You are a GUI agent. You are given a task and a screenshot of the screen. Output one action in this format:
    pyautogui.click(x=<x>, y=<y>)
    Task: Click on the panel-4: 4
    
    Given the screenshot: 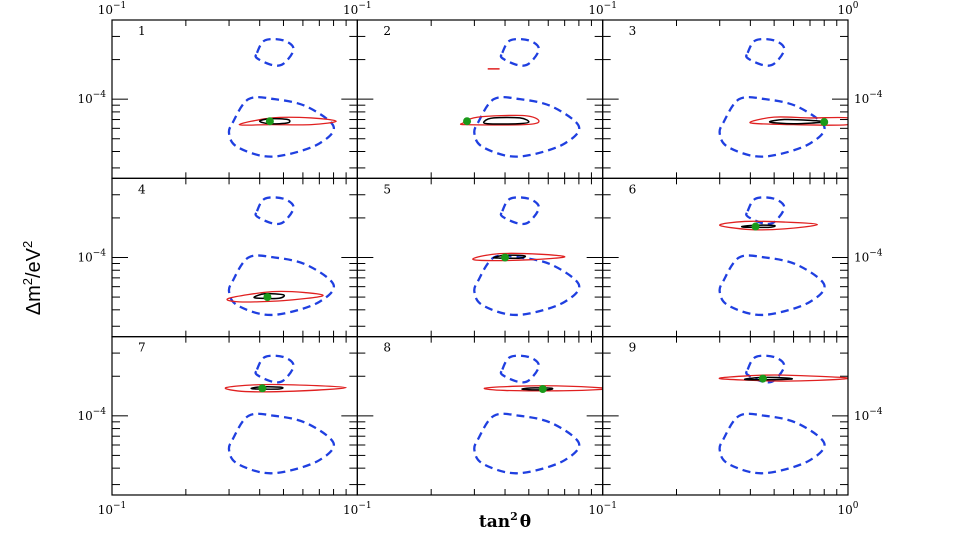 What is the action you would take?
    pyautogui.click(x=234, y=257)
    